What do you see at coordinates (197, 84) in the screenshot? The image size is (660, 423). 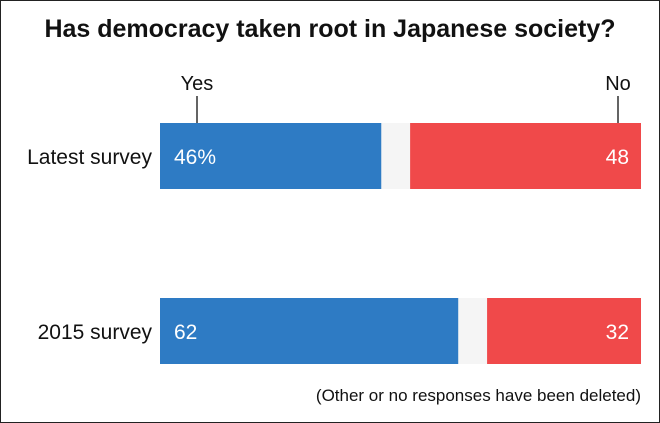 I see `legend-label-yes: Yes` at bounding box center [197, 84].